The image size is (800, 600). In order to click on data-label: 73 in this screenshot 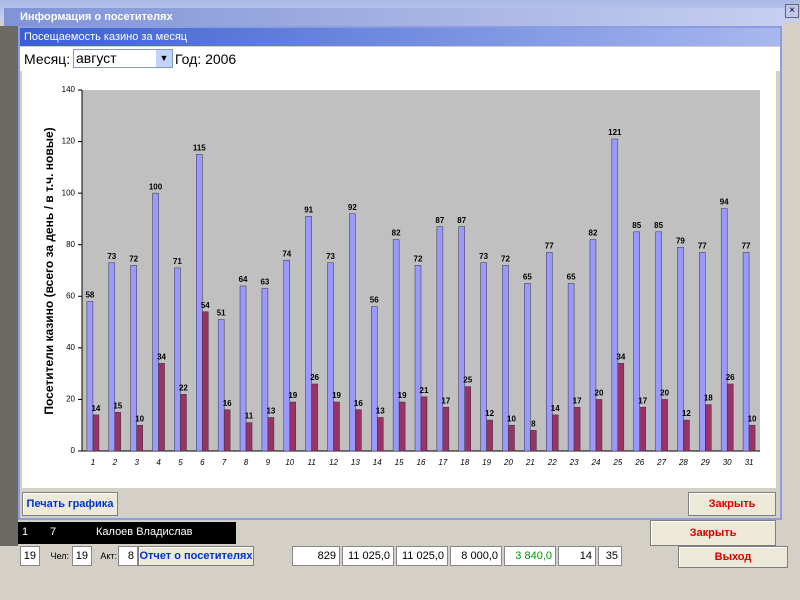, I will do `click(111, 256)`.